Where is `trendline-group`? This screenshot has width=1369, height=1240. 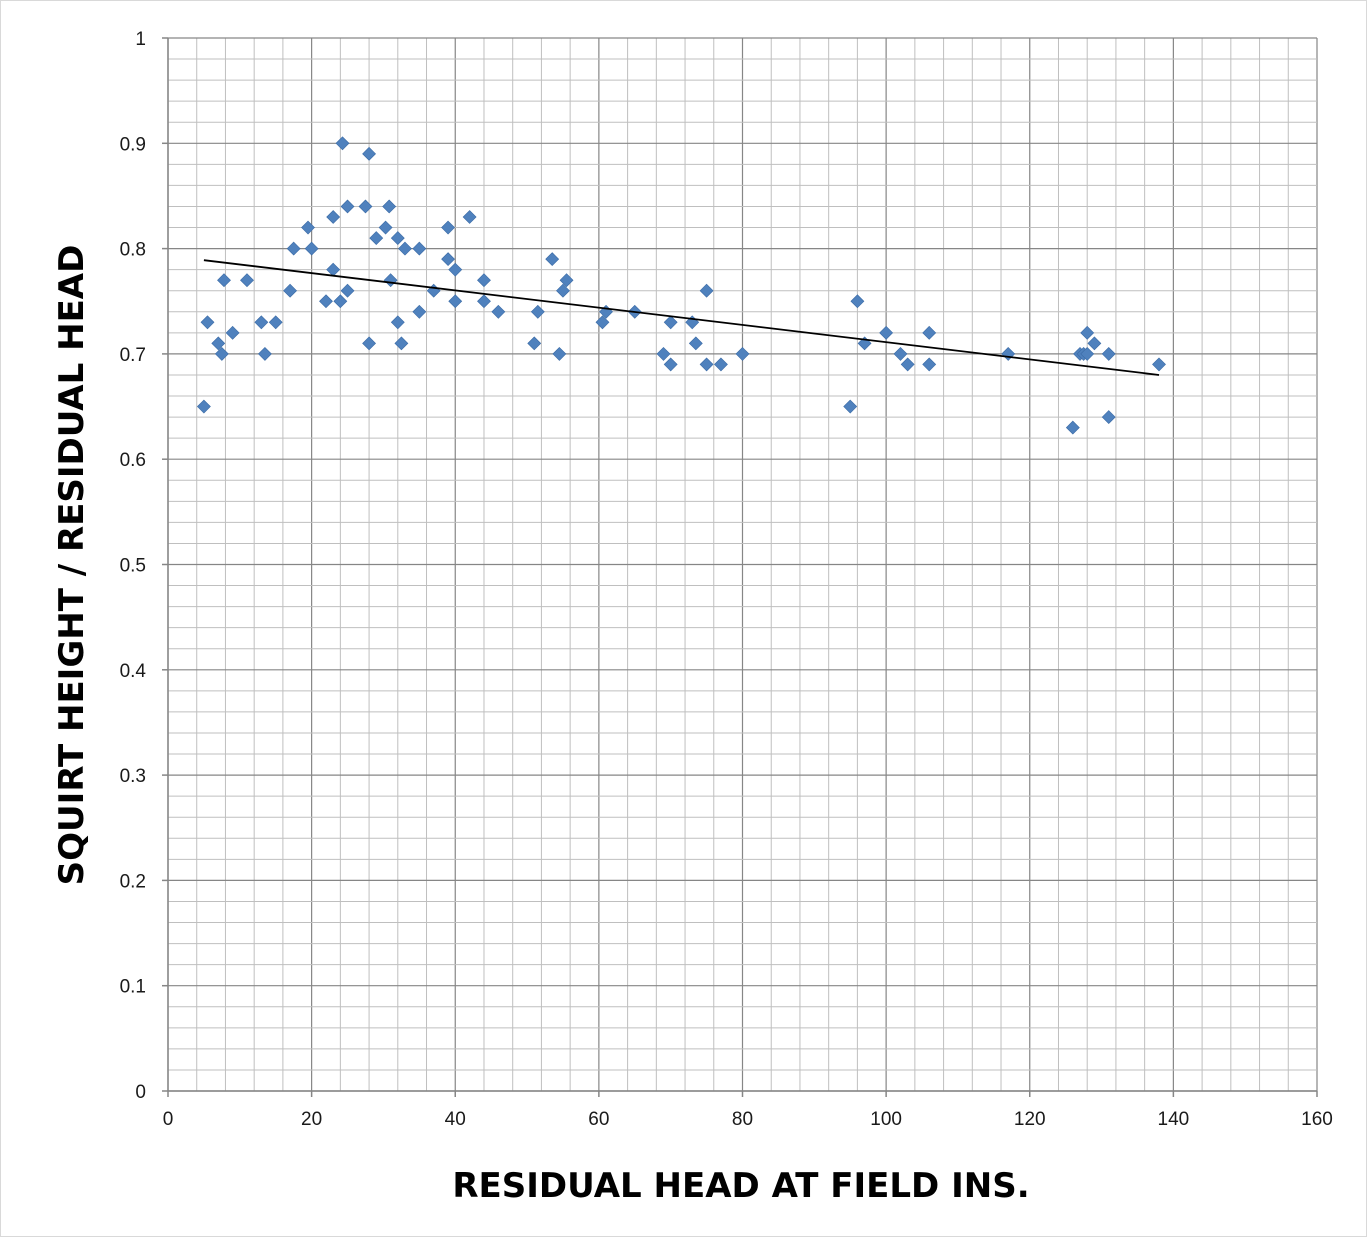 trendline-group is located at coordinates (681, 317).